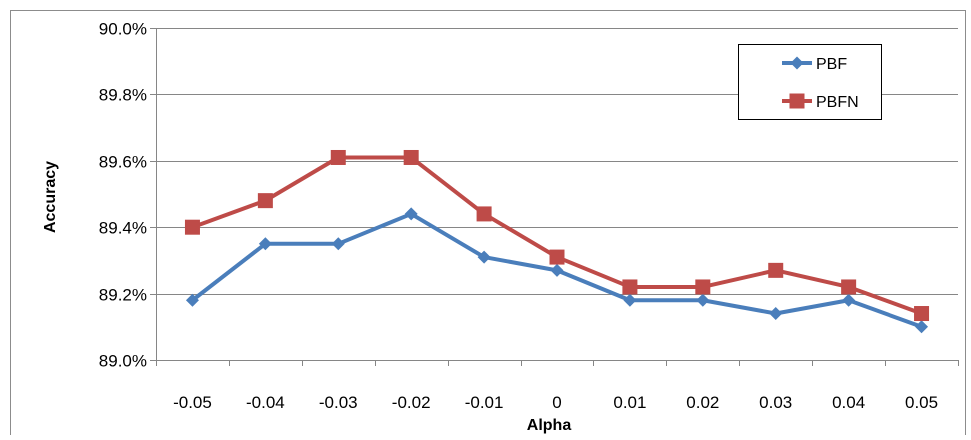 The height and width of the screenshot is (440, 971). What do you see at coordinates (50, 197) in the screenshot?
I see `y-axis-title: Accuracy` at bounding box center [50, 197].